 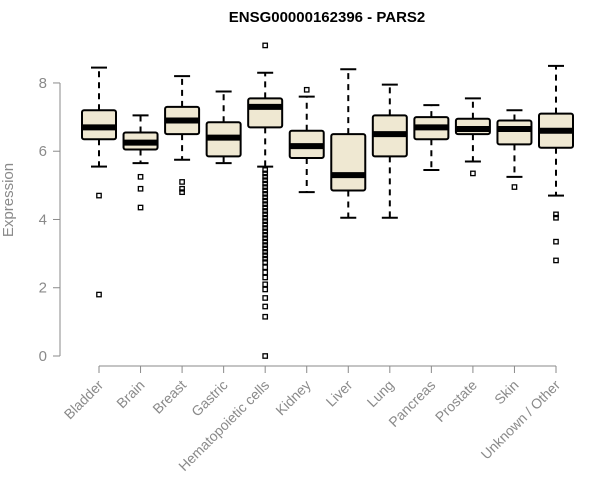 What do you see at coordinates (182, 135) in the screenshot?
I see `box-breast` at bounding box center [182, 135].